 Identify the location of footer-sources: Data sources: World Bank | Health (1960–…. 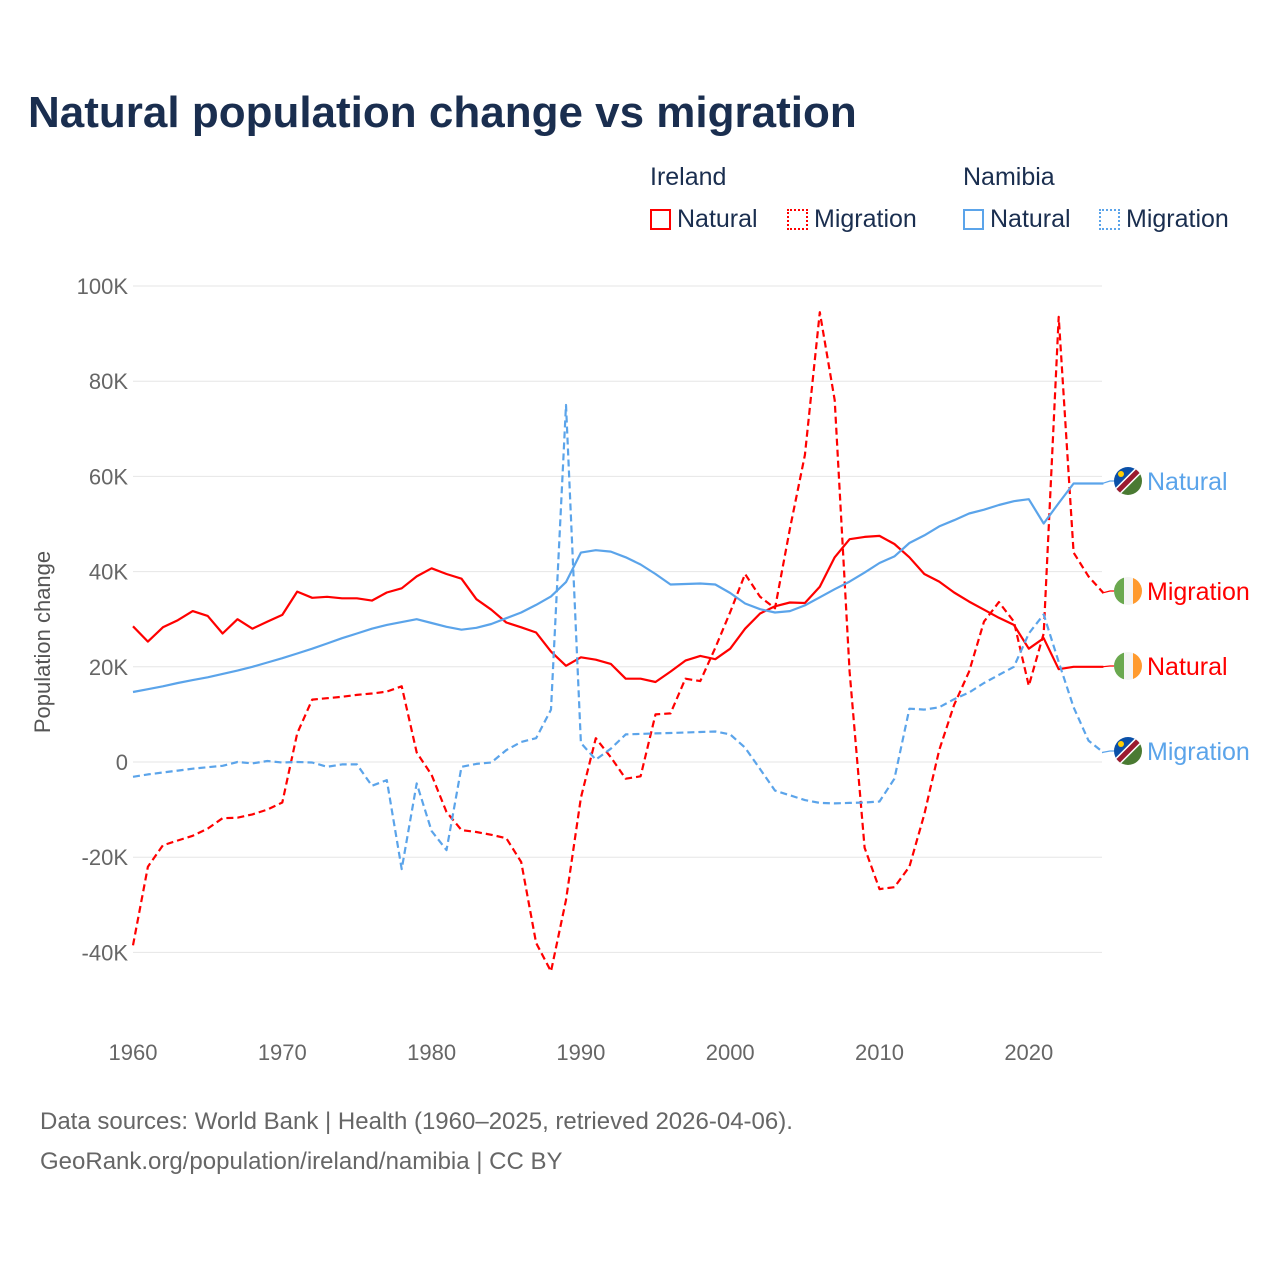
(416, 1121).